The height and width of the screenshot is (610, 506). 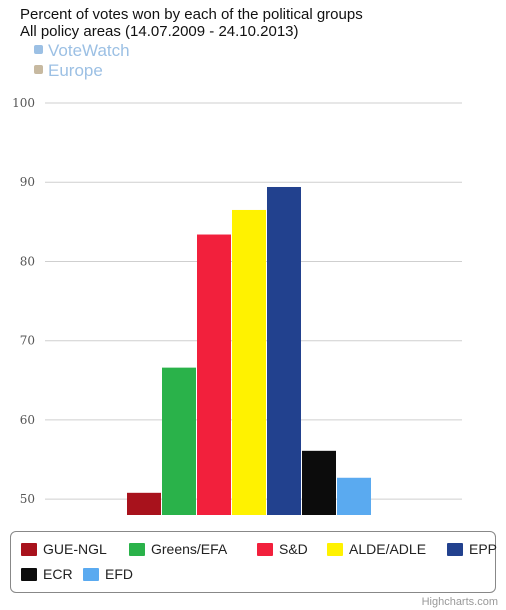 What do you see at coordinates (75, 549) in the screenshot?
I see `legend-label: GUE-NGL` at bounding box center [75, 549].